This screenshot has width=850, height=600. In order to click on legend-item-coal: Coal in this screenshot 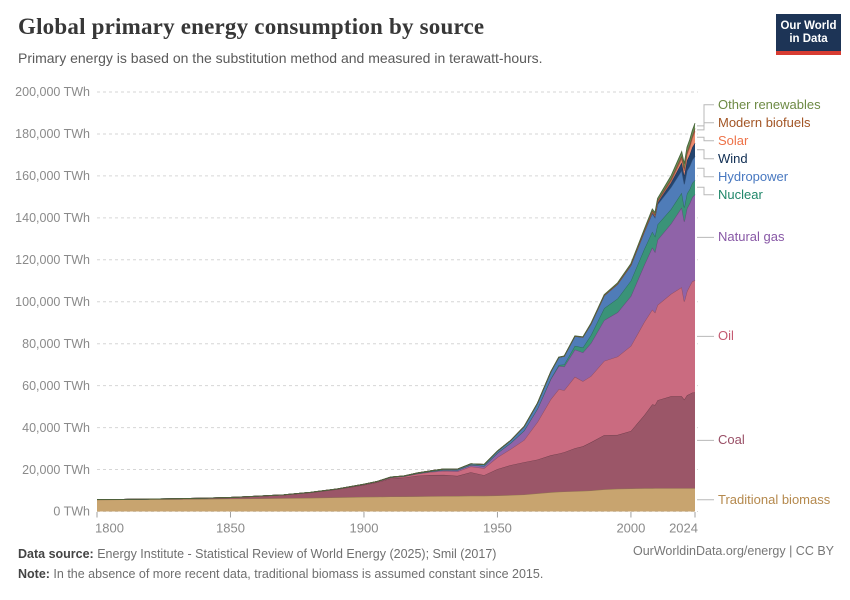, I will do `click(731, 440)`.